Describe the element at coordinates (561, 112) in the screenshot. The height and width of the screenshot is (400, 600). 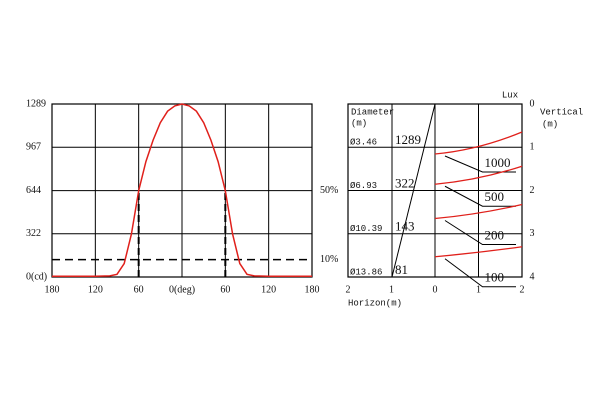
I see `y-axis-title: Vertical` at that location.